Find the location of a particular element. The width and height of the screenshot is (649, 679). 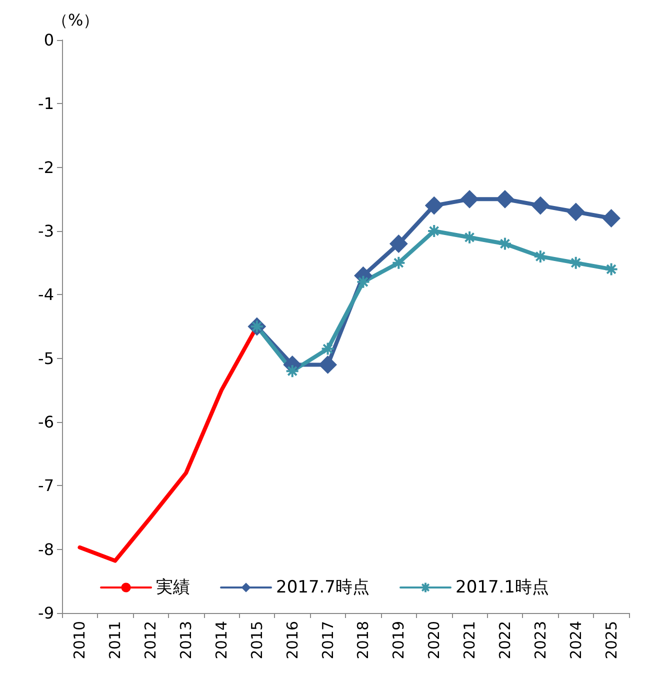

y-tick-label: -6 is located at coordinates (46, 422).